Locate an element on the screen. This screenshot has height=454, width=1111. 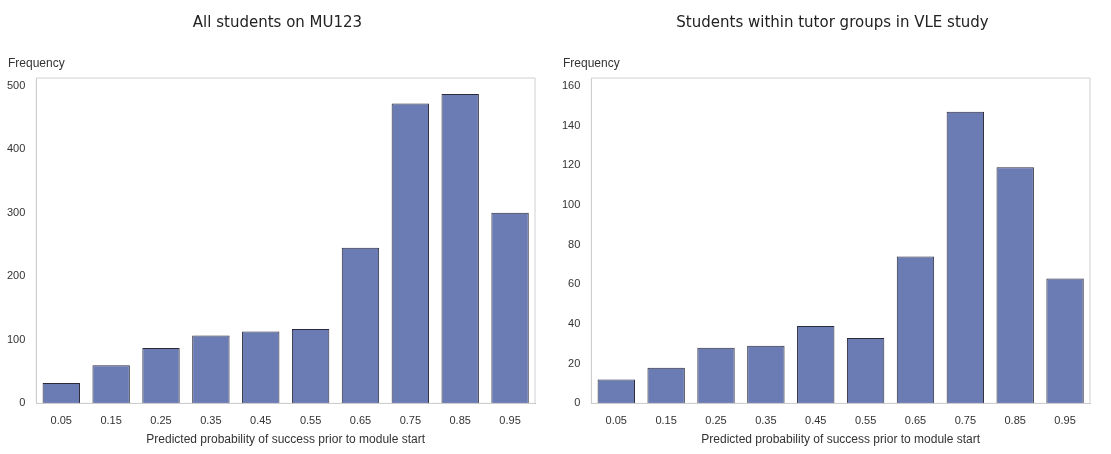
y-tick-label: 80 is located at coordinates (574, 243).